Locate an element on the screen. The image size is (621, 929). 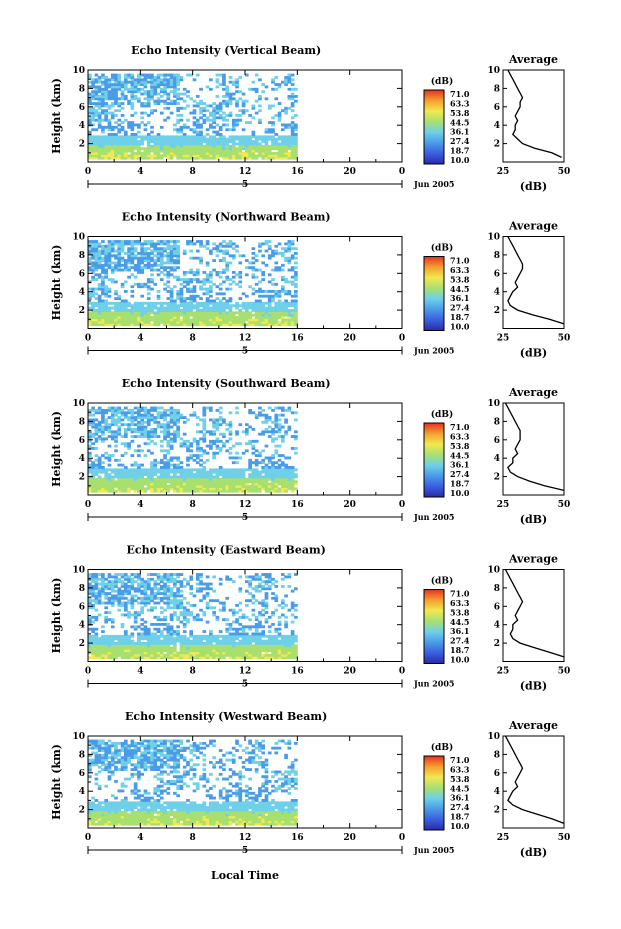
heatmap-cells is located at coordinates (193, 116).